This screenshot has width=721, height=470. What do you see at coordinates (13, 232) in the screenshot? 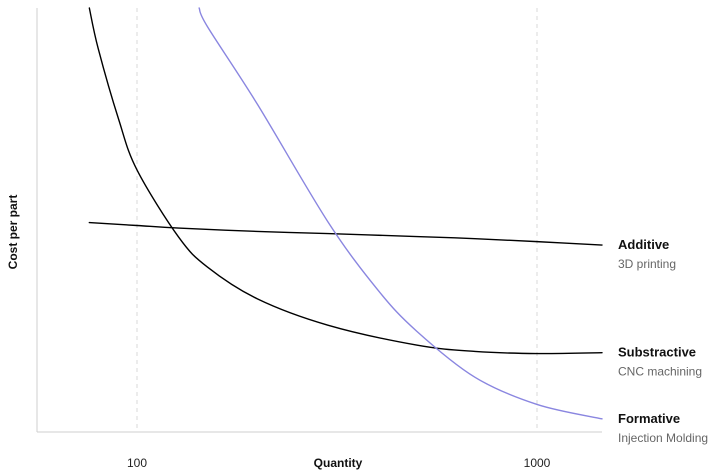
I see `y-axis-title: Cost per part` at bounding box center [13, 232].